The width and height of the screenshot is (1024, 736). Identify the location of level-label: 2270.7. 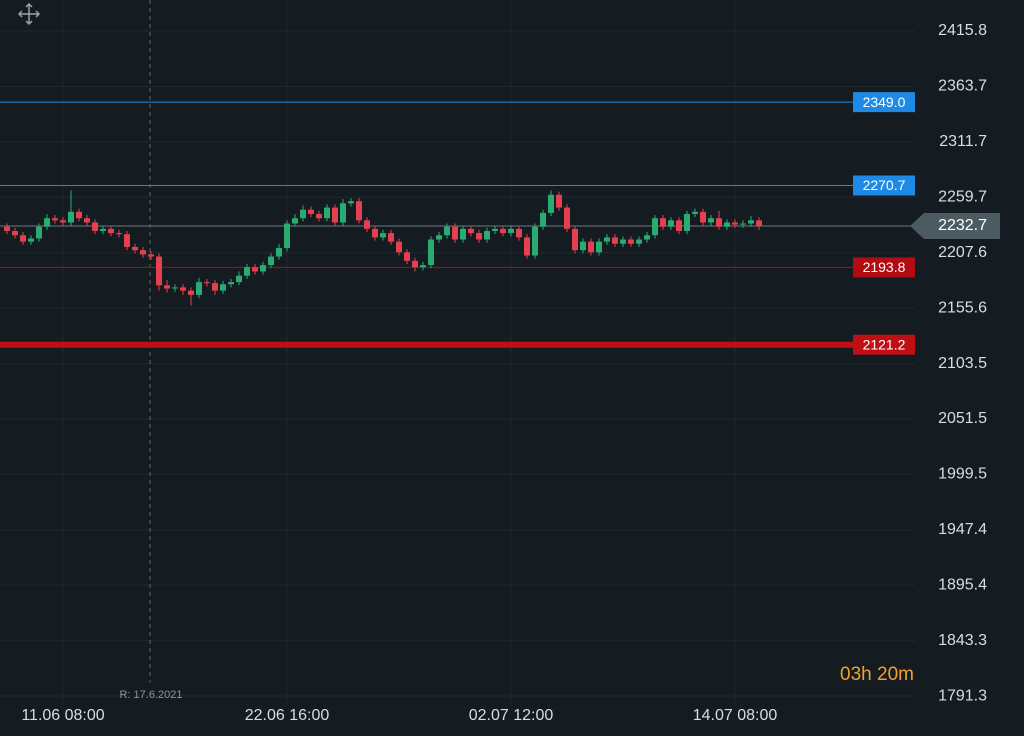
(884, 185).